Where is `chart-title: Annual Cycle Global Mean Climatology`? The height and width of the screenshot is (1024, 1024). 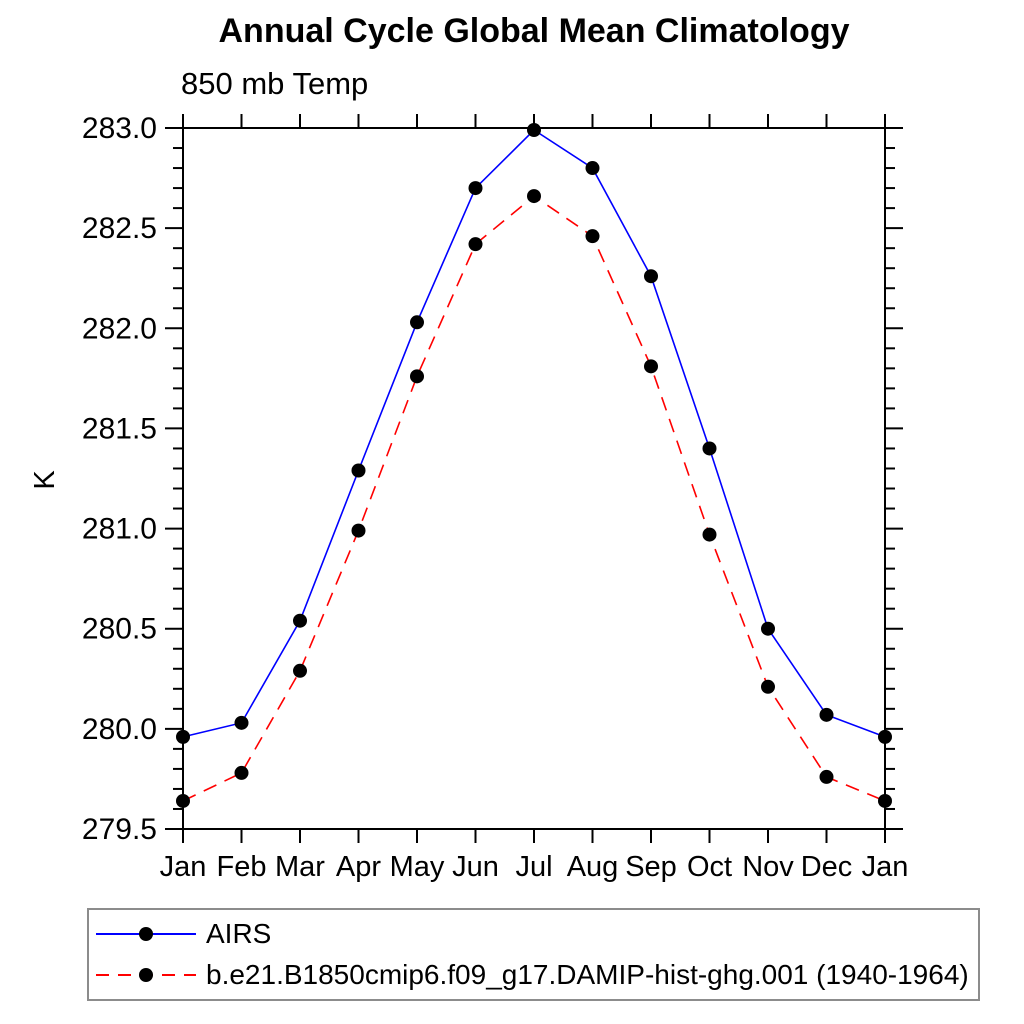 chart-title: Annual Cycle Global Mean Climatology is located at coordinates (534, 31).